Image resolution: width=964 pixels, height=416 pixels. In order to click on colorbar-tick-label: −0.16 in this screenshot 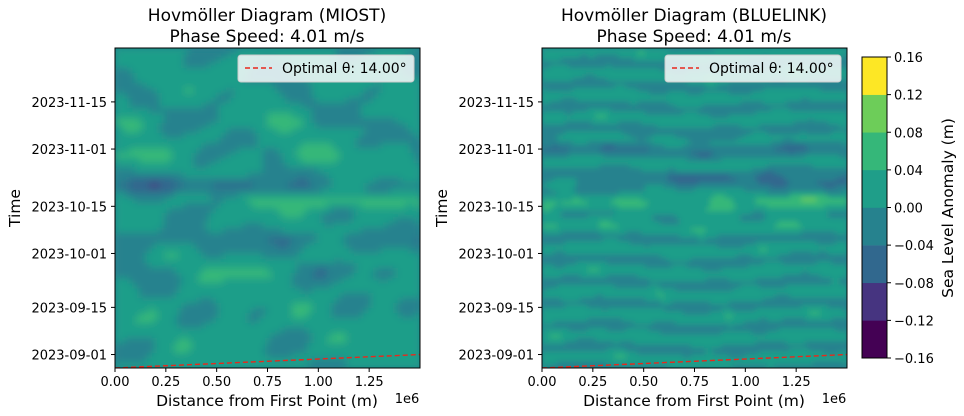, I will do `click(914, 359)`.